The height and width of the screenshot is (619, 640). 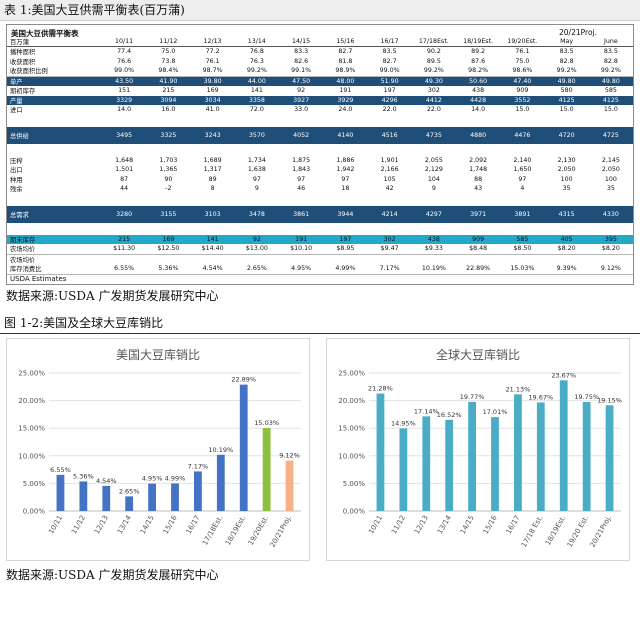 What do you see at coordinates (522, 214) in the screenshot?
I see `table-cell: 3891` at bounding box center [522, 214].